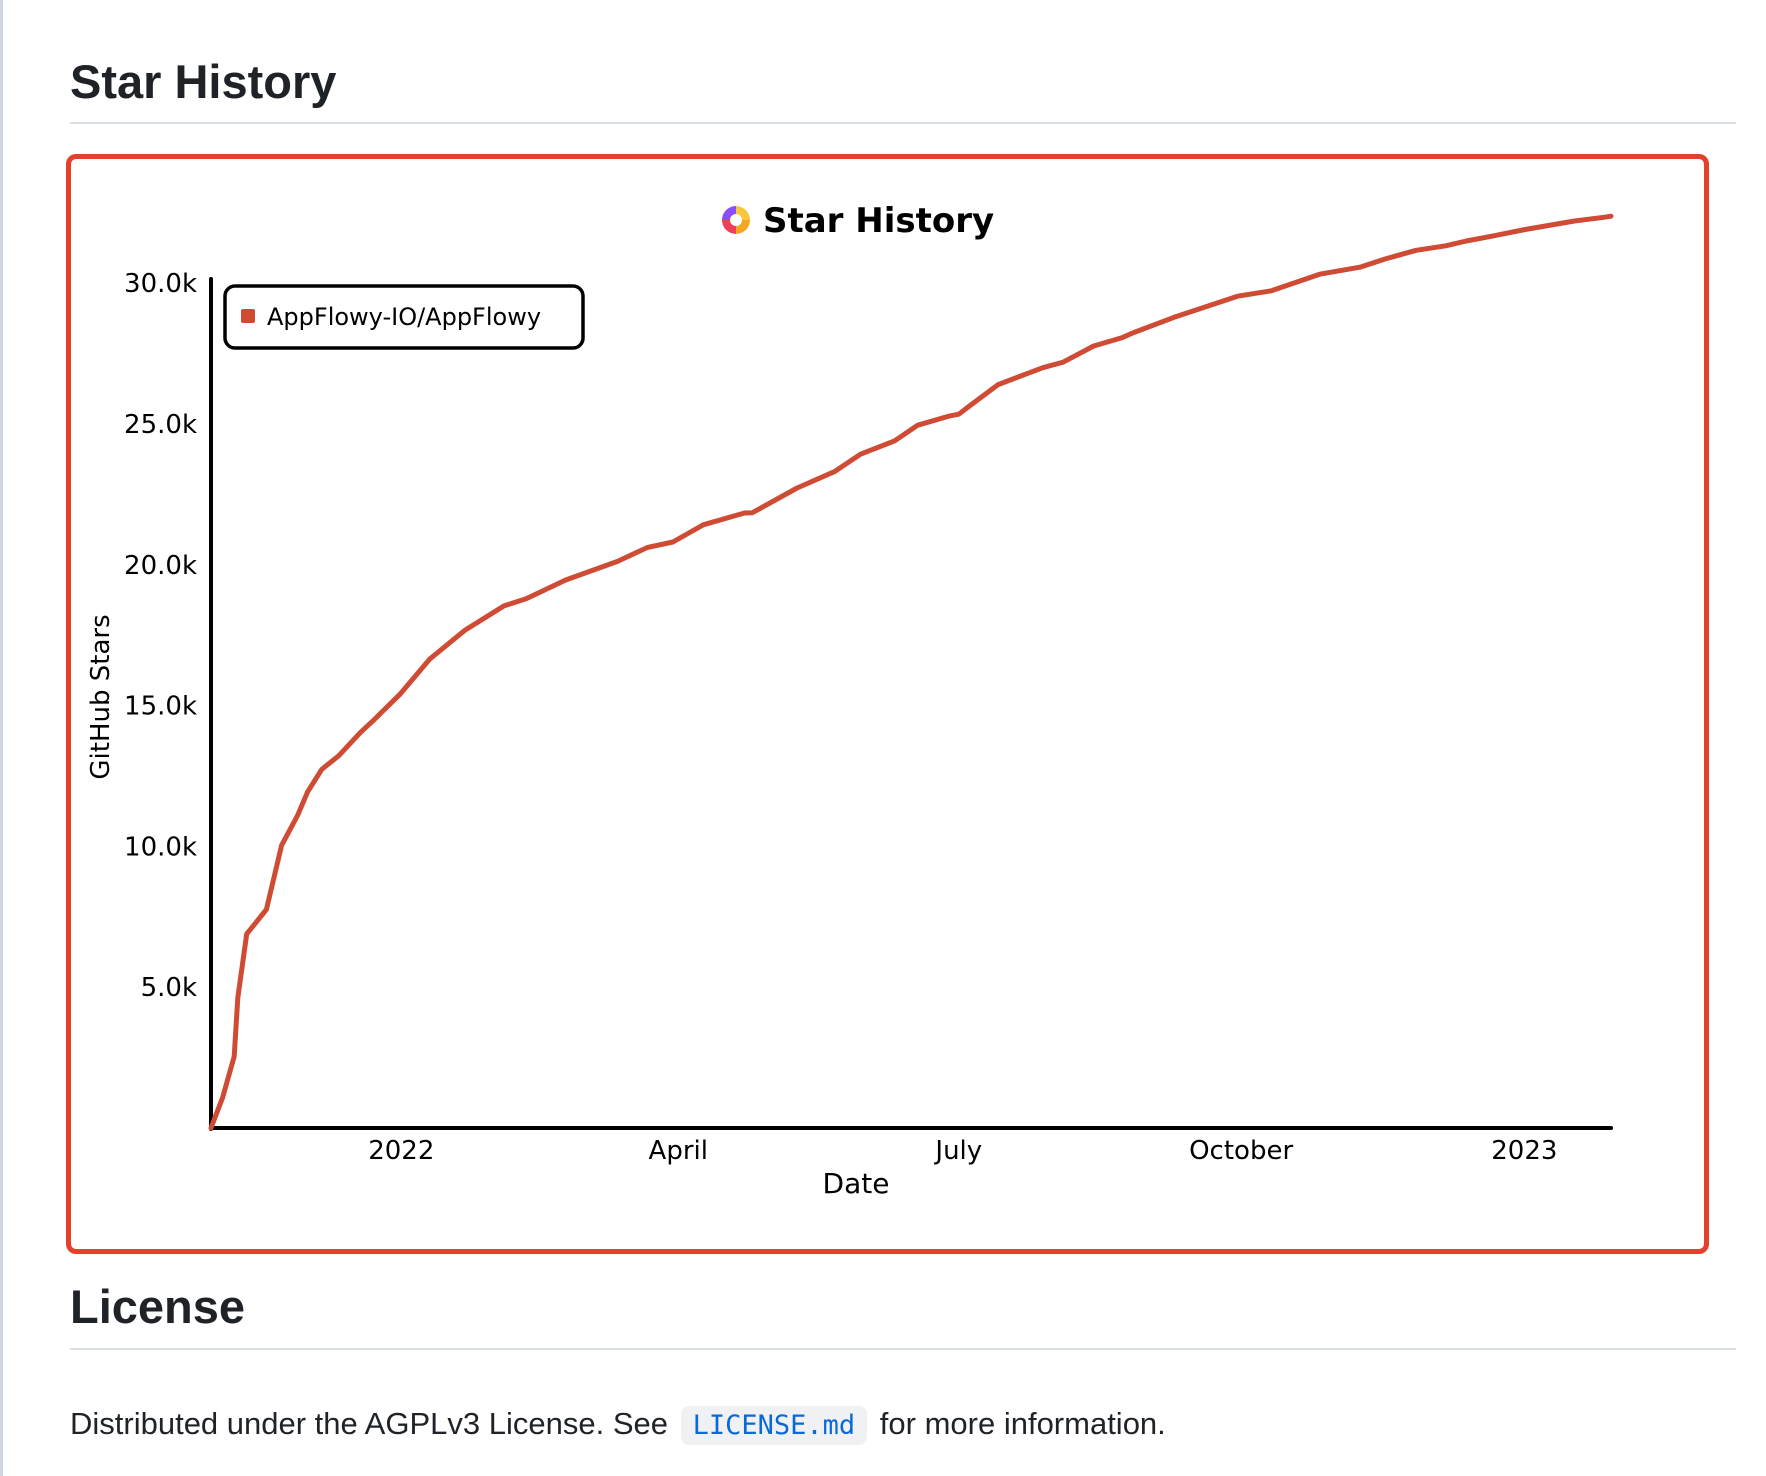  I want to click on y-tick-label: 15.0k, so click(160, 707).